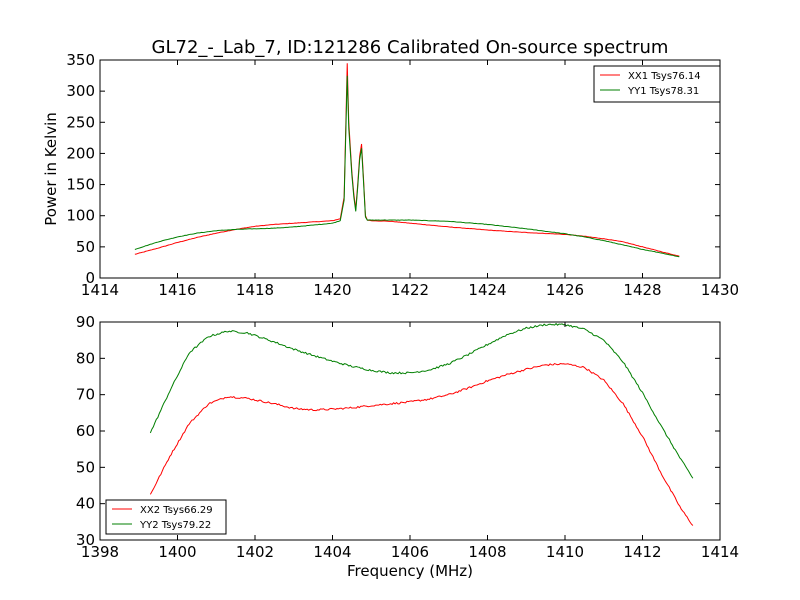 The height and width of the screenshot is (600, 800). I want to click on top-legend: XX1 Tsys76.14 YY1 Tsys78.31, so click(657, 84).